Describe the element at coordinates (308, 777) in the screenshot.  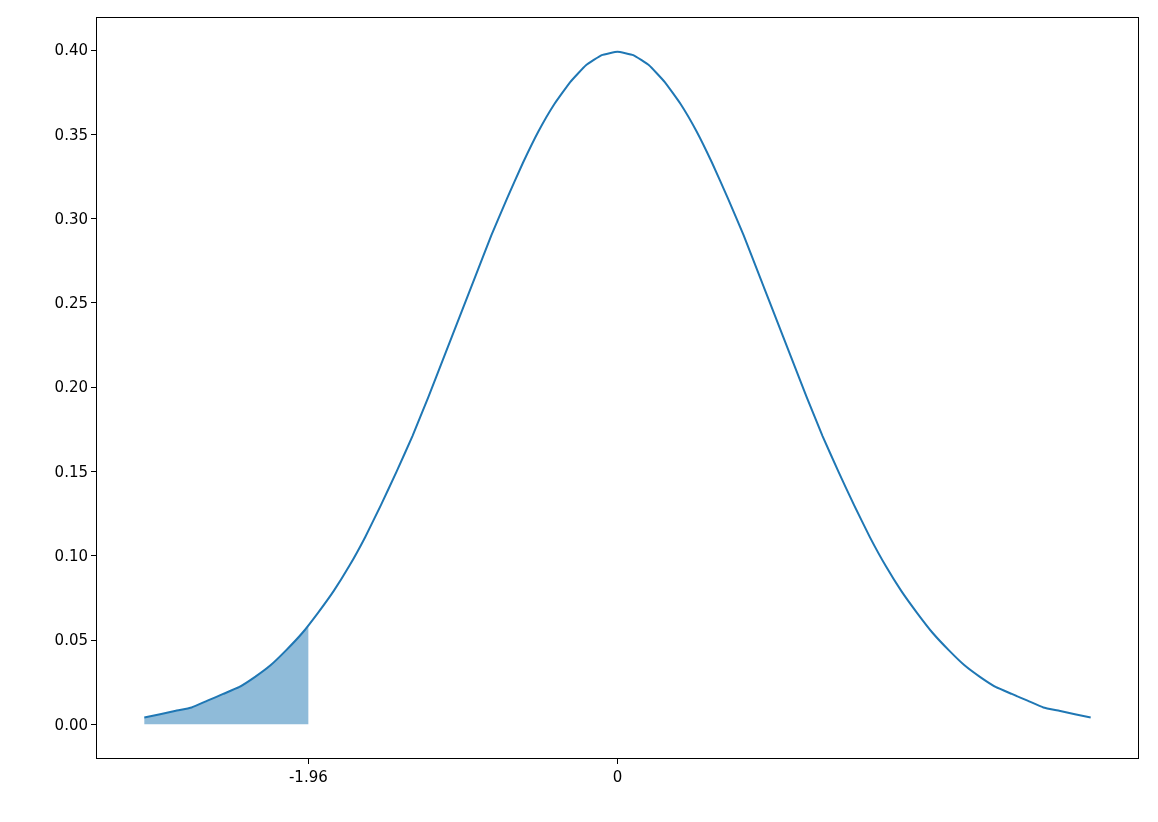
I see `x-tick-label: -1.96` at that location.